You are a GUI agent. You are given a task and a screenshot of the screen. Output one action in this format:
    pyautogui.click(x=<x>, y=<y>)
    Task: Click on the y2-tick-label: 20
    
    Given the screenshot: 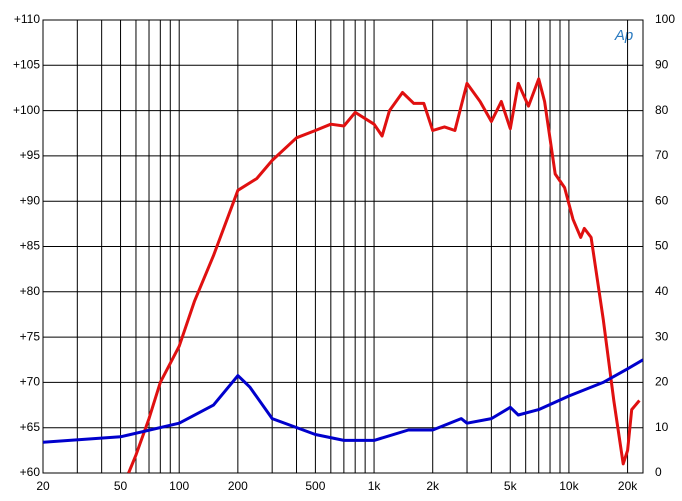 What is the action you would take?
    pyautogui.click(x=662, y=382)
    